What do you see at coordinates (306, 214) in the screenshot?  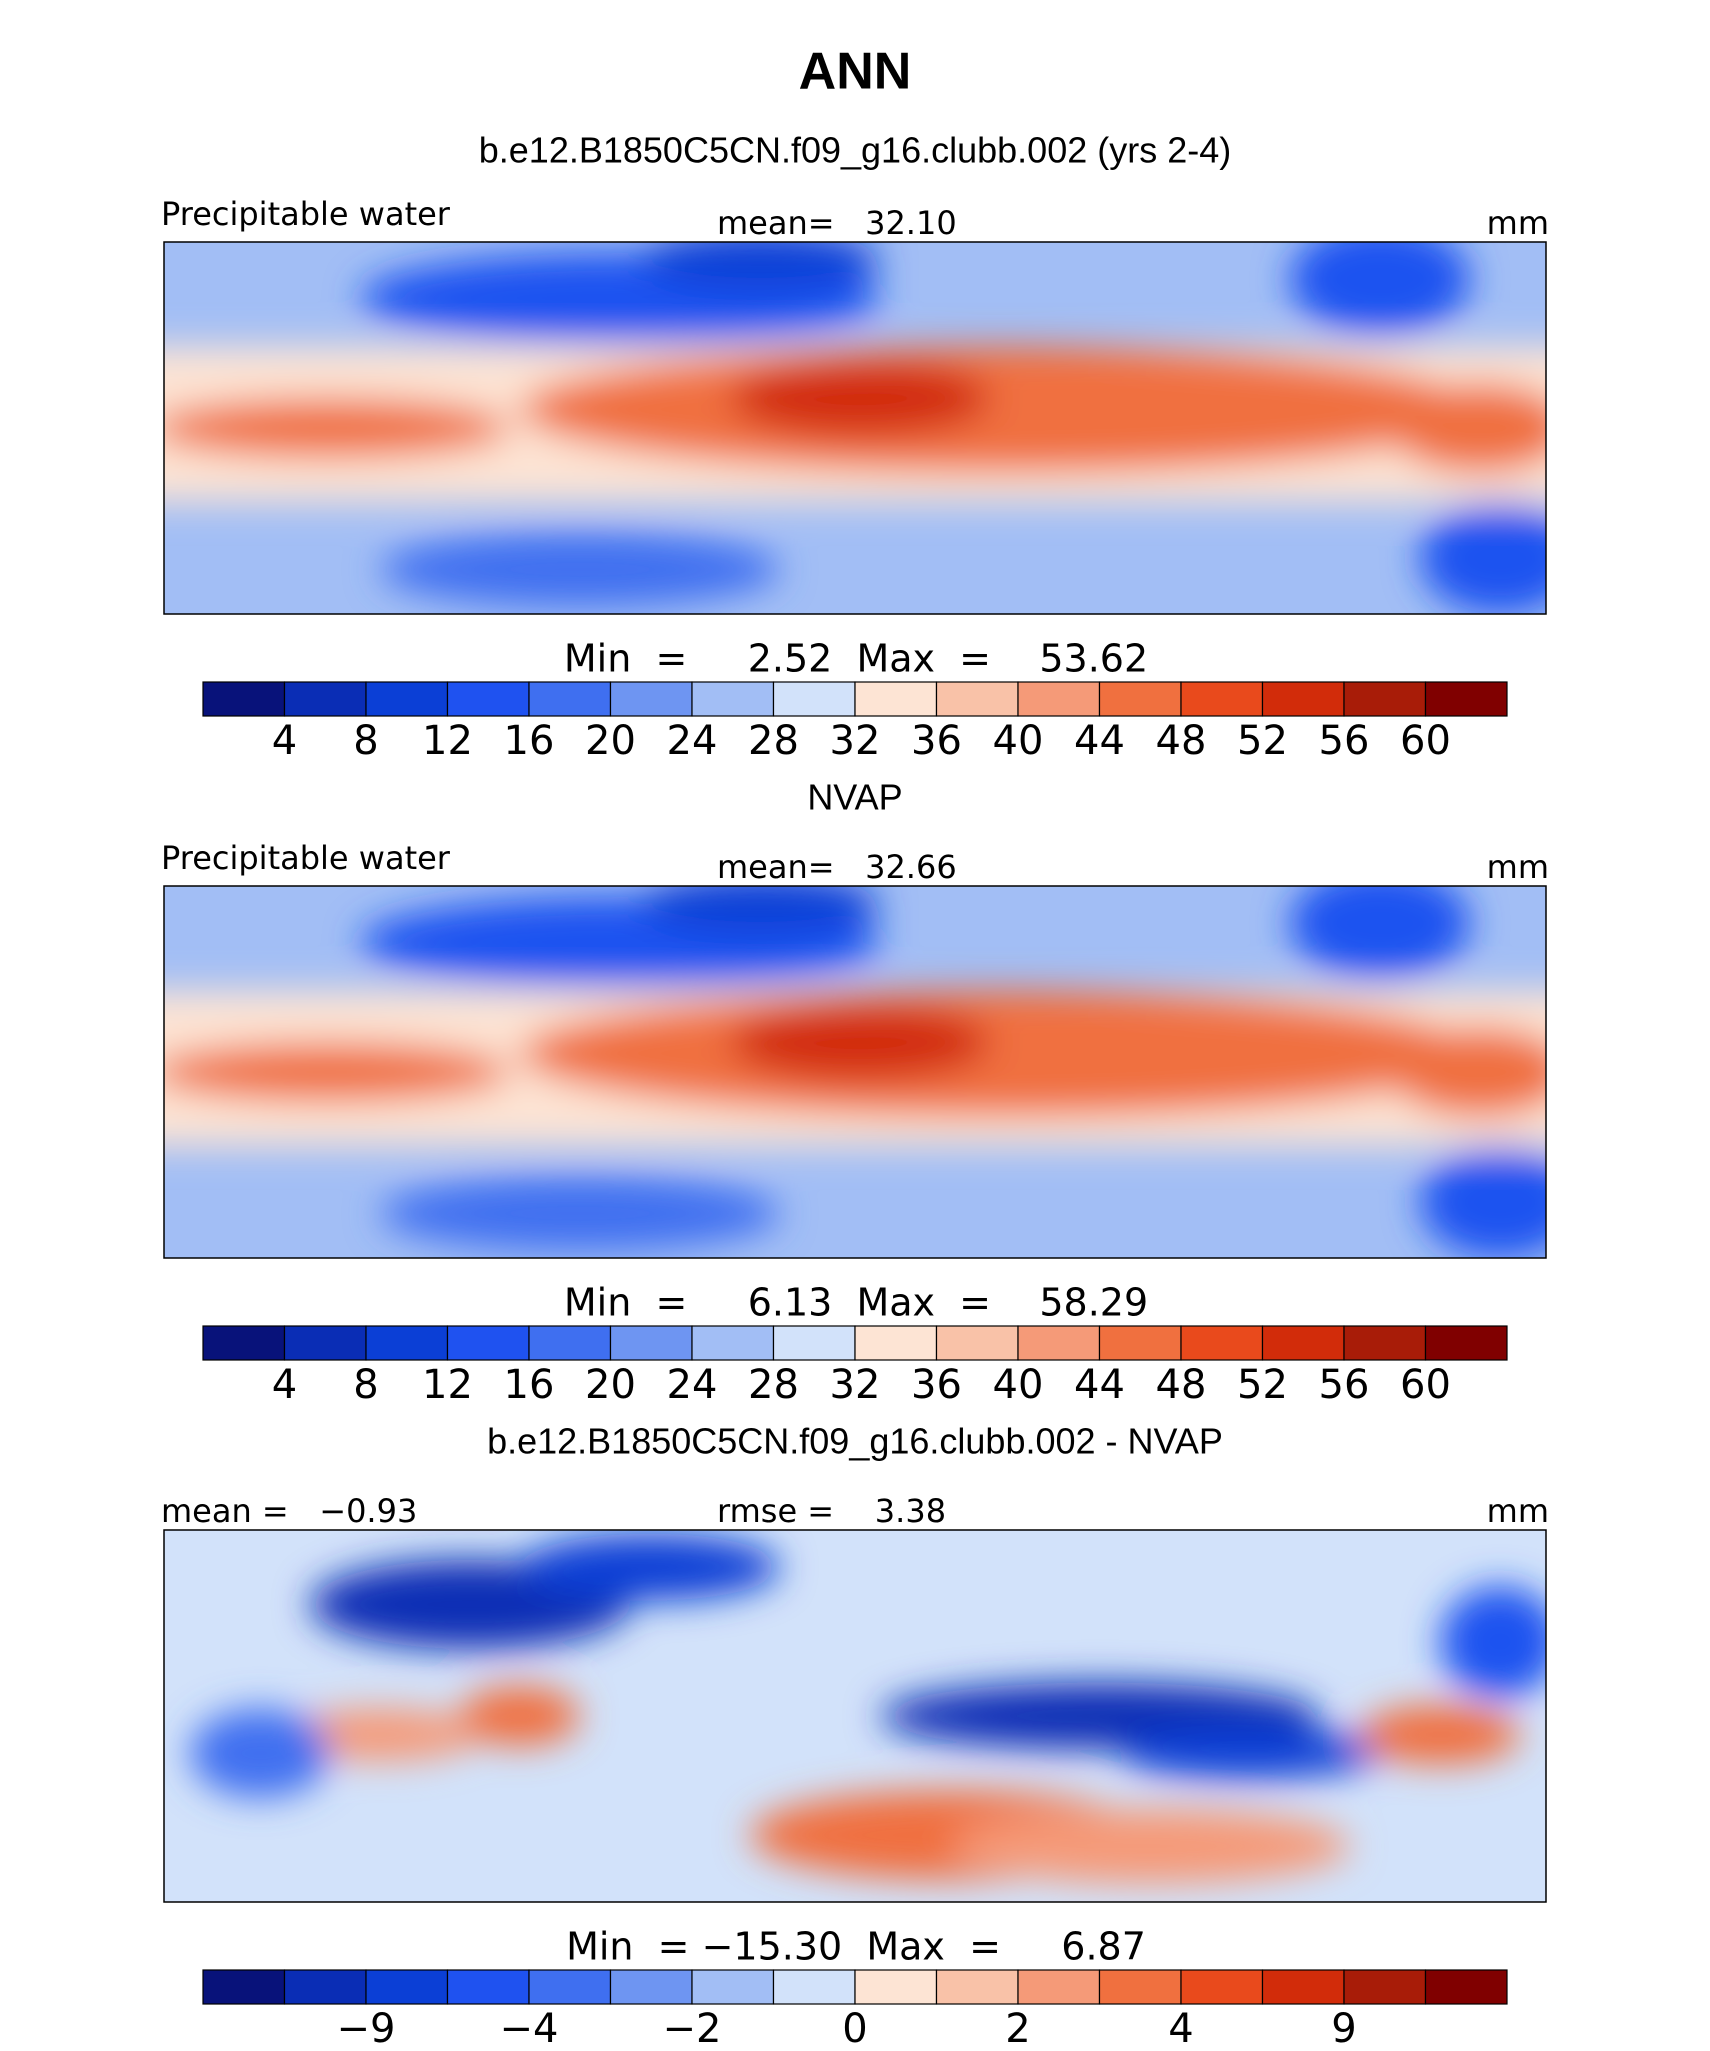 I see `left-label: Precipitable water` at bounding box center [306, 214].